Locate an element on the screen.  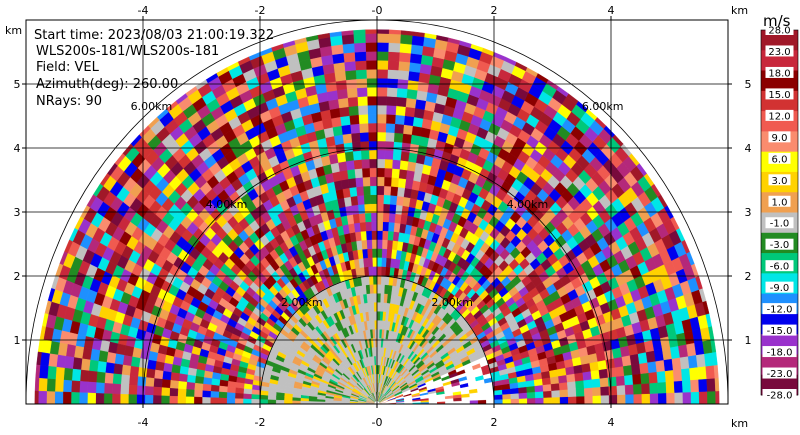
info-field: Field: VEL is located at coordinates (68, 67).